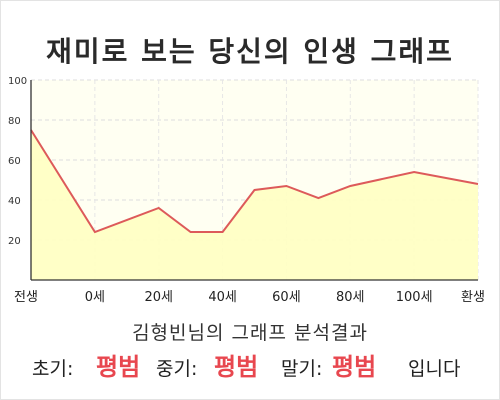 This screenshot has width=500, height=400. Describe the element at coordinates (14, 161) in the screenshot. I see `y-tick-label: 60` at that location.